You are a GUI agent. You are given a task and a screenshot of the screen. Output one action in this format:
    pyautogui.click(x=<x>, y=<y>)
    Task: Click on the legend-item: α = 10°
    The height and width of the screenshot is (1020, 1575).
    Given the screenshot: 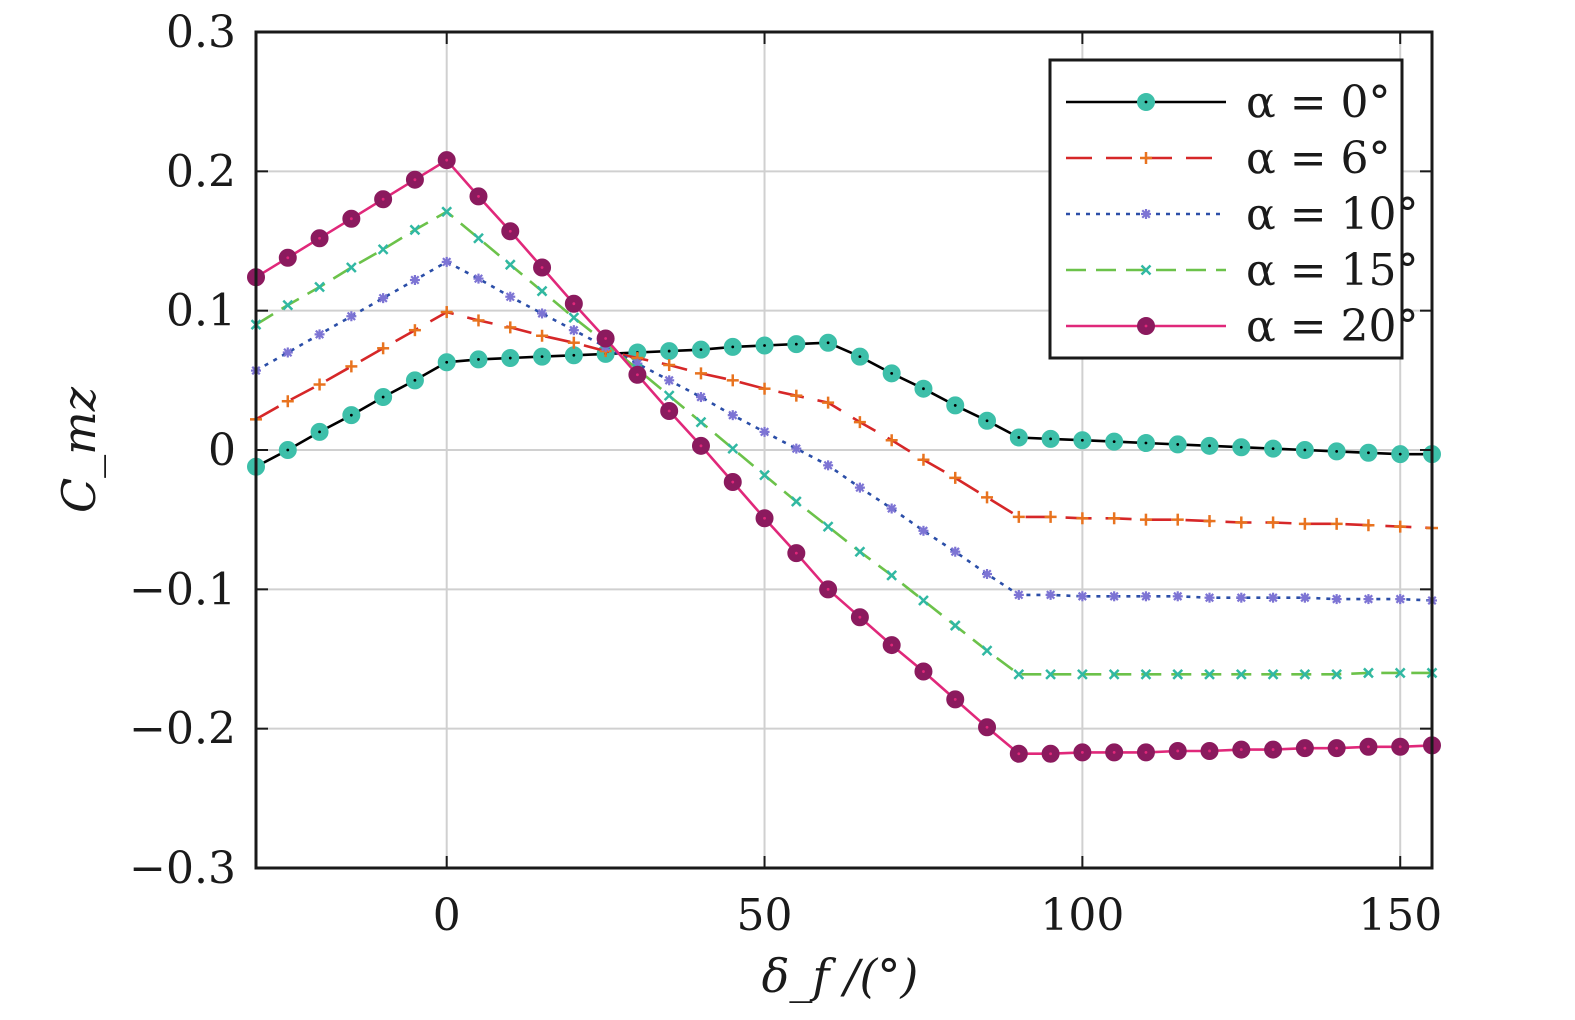 What is the action you would take?
    pyautogui.click(x=1242, y=214)
    